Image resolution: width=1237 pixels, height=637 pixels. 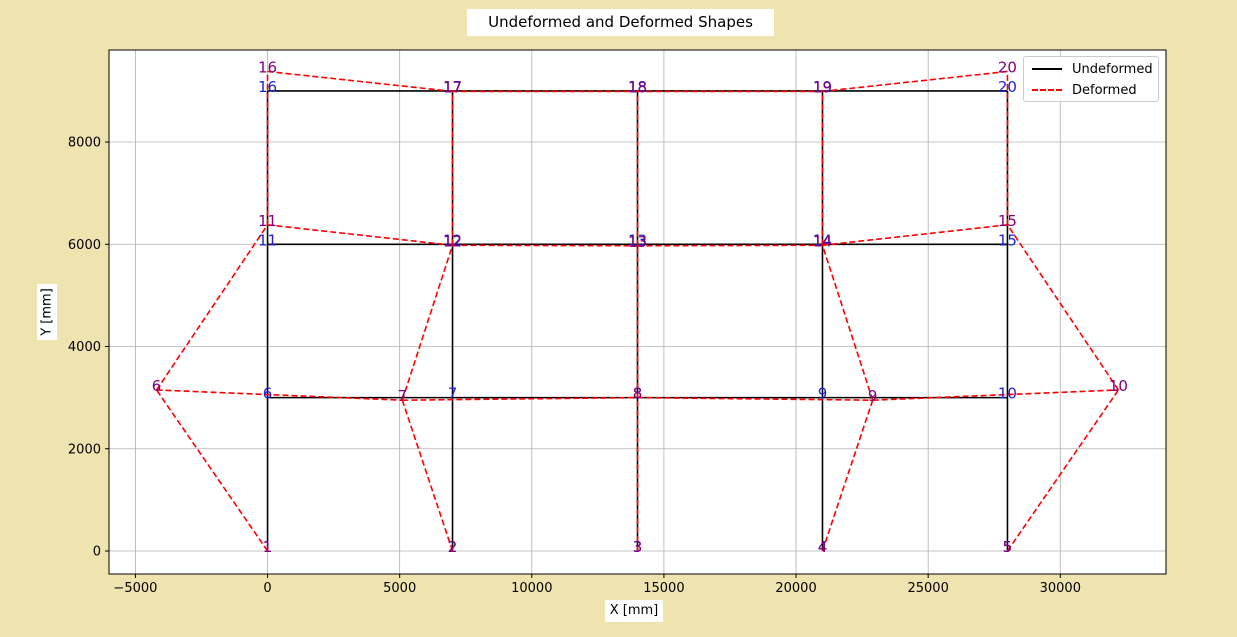 I want to click on undeformed-node-label-4: 4, so click(x=823, y=547).